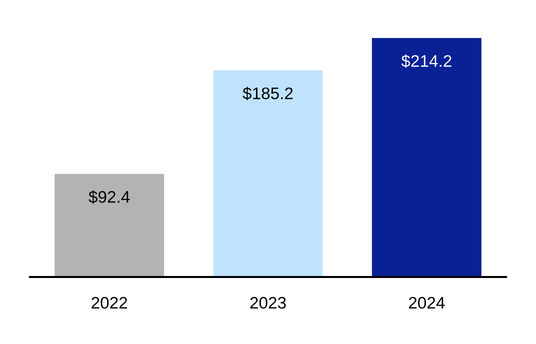  I want to click on data-label: $214.2, so click(426, 61).